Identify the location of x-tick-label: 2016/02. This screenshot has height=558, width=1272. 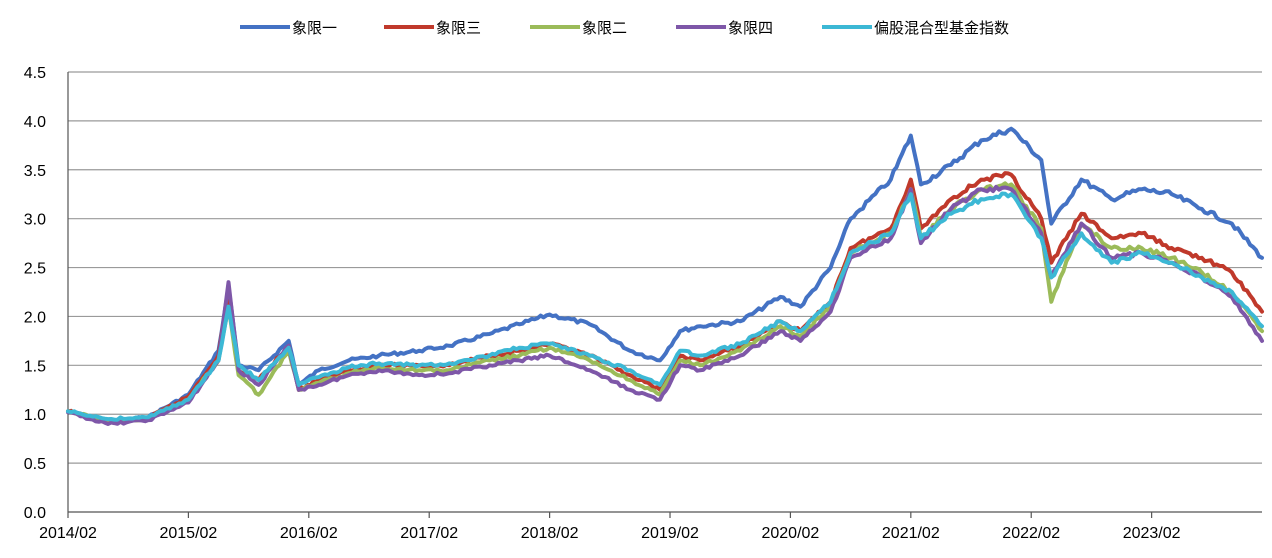
(309, 533).